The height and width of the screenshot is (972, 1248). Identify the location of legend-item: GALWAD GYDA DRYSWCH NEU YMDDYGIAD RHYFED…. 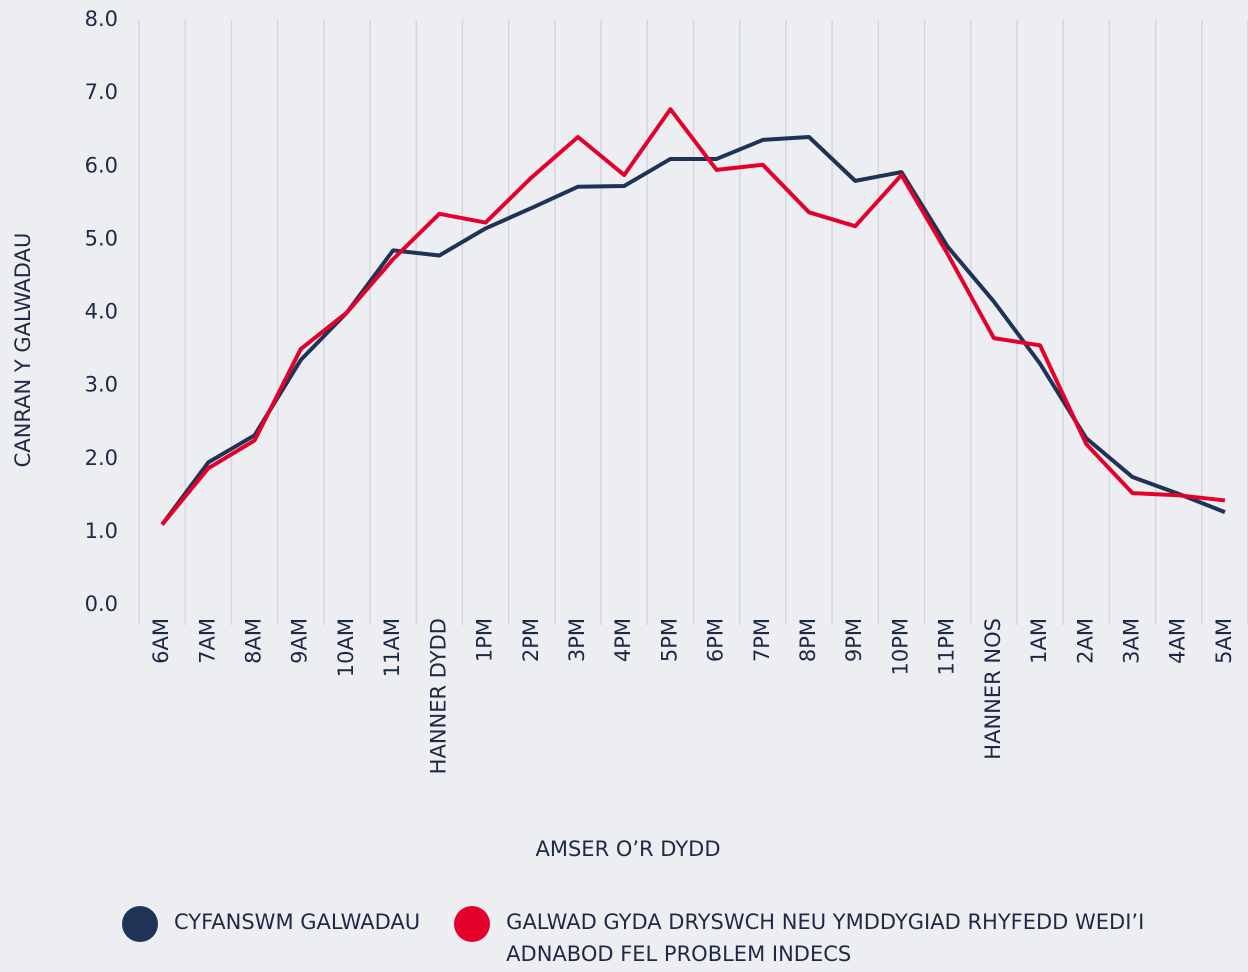
(815, 938).